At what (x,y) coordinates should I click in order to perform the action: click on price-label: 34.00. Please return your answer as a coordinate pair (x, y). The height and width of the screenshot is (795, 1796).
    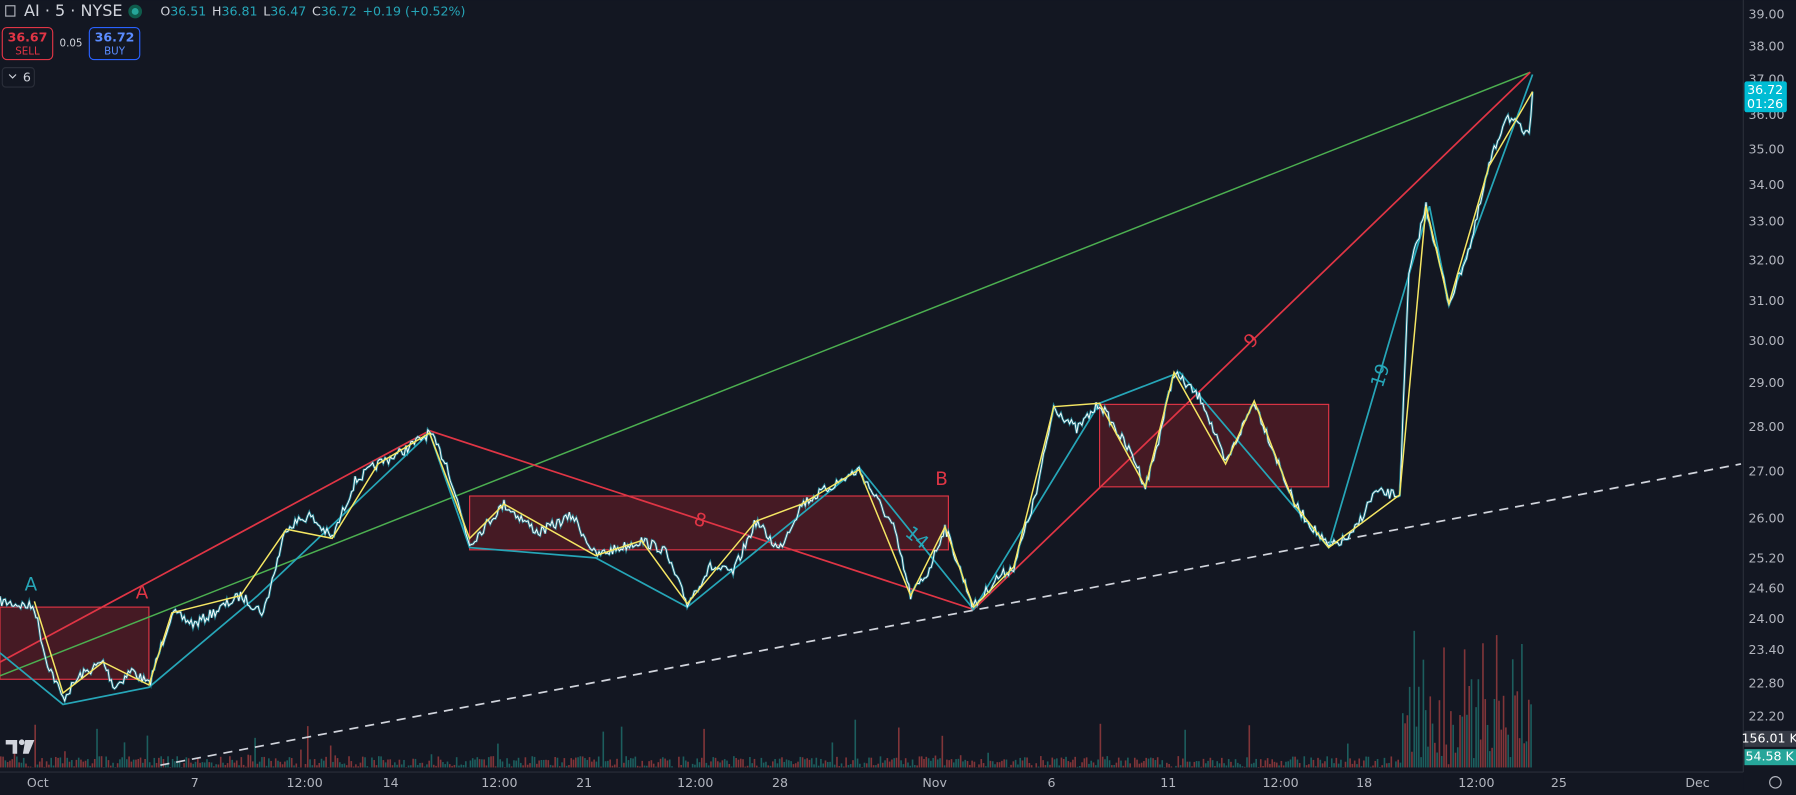
    Looking at the image, I should click on (1767, 184).